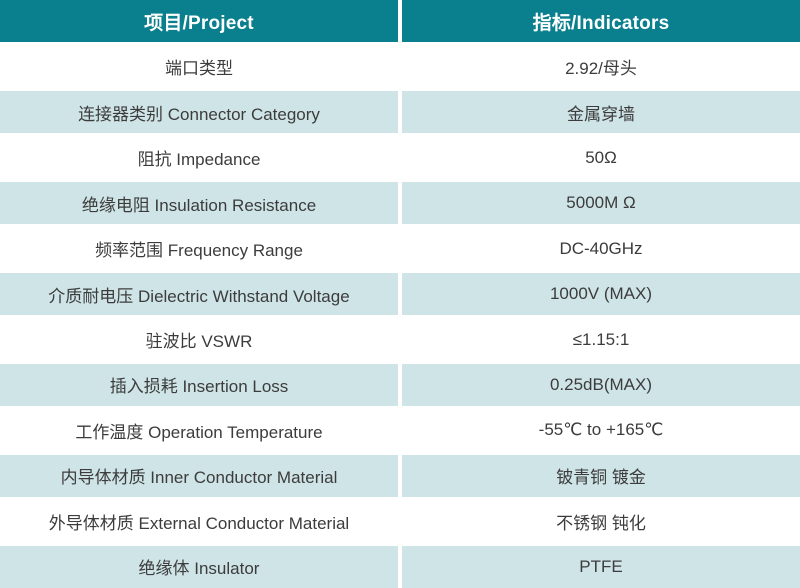 The image size is (800, 588). I want to click on project-cell: 阻抗 Impedance, so click(199, 157).